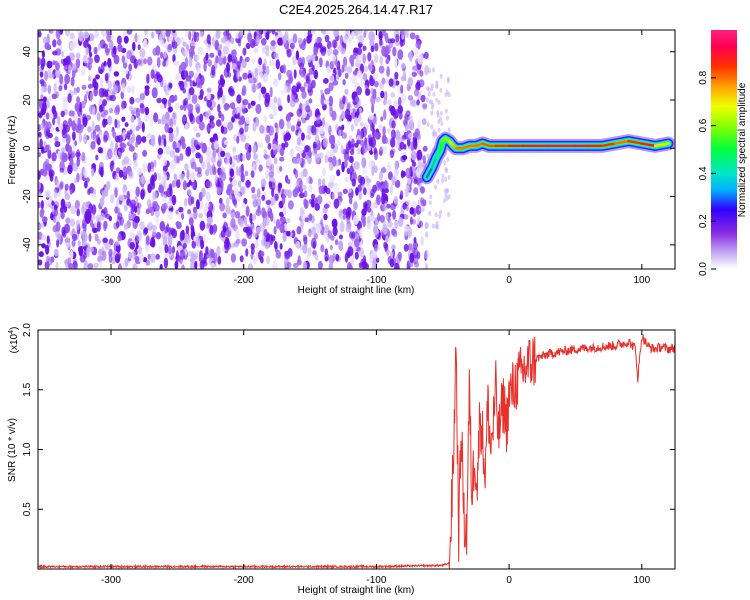  What do you see at coordinates (641, 580) in the screenshot?
I see `snr-x-tick-label: 100` at bounding box center [641, 580].